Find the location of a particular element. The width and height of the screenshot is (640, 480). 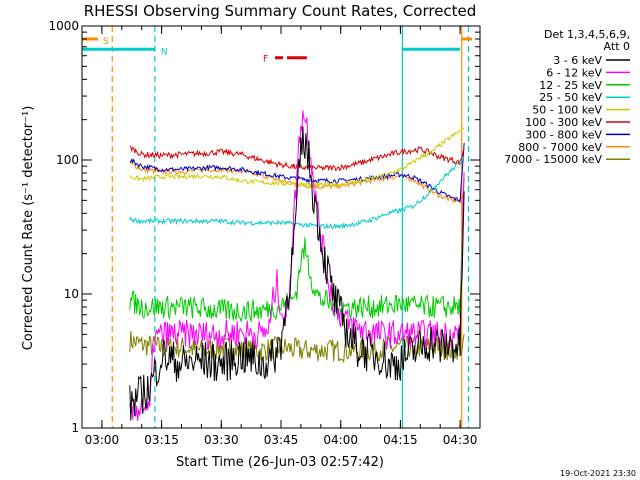

y-tick-label-1: 10 is located at coordinates (71, 294).